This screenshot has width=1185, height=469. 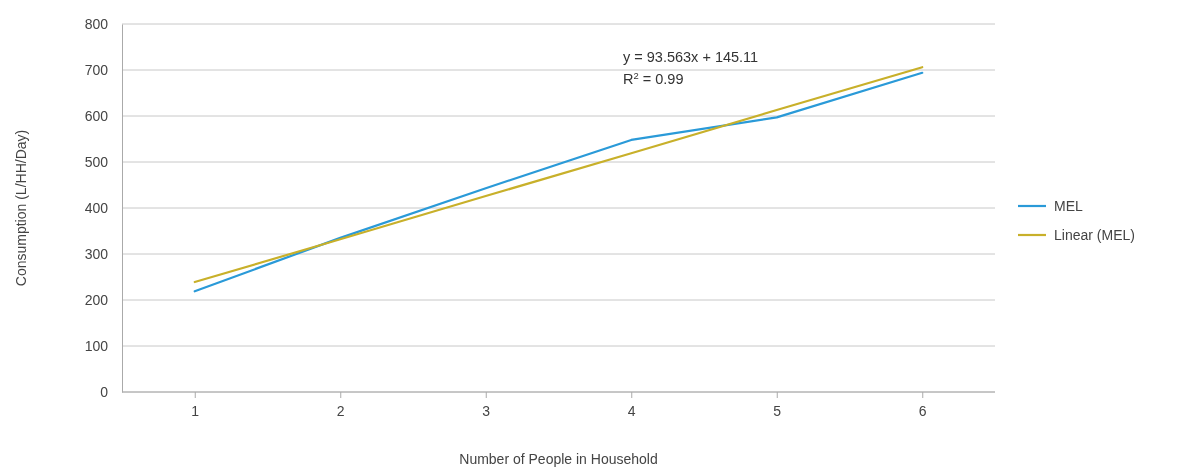 I want to click on y-tick-label: 400, so click(x=96, y=207).